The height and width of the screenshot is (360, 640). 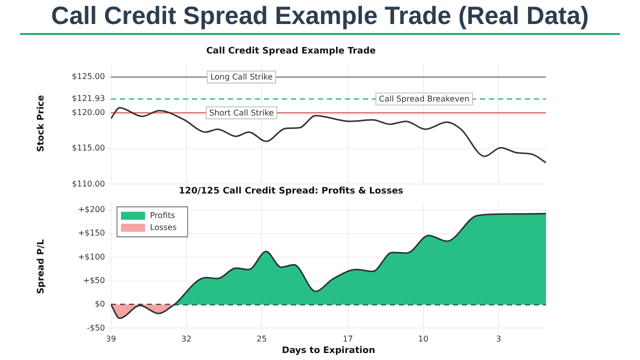 I want to click on y-tick-label: $115.00, so click(x=88, y=148).